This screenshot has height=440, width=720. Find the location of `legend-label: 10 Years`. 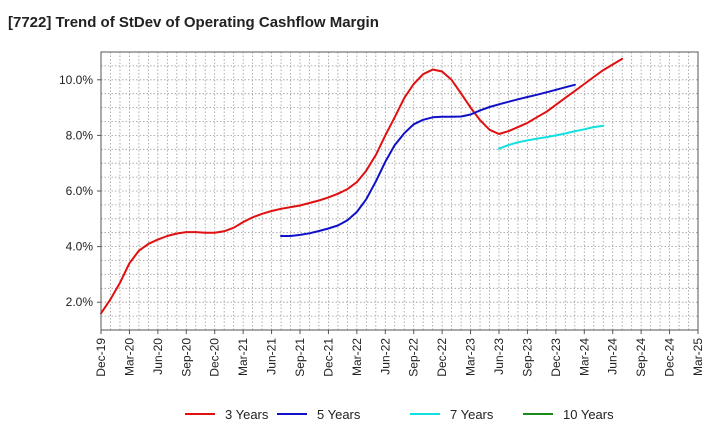

legend-label: 10 Years is located at coordinates (588, 414).